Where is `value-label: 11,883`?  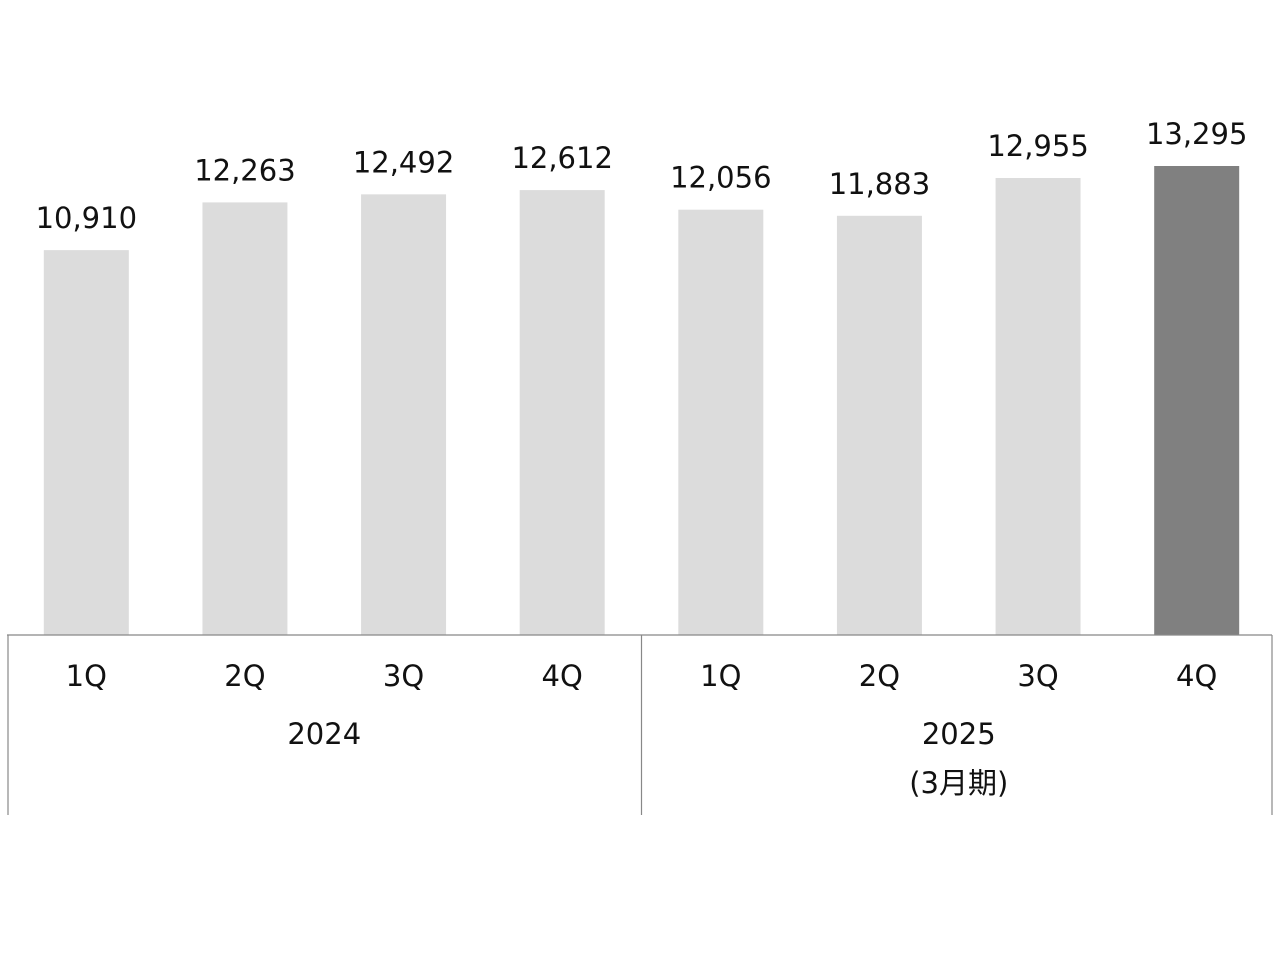
value-label: 11,883 is located at coordinates (879, 184).